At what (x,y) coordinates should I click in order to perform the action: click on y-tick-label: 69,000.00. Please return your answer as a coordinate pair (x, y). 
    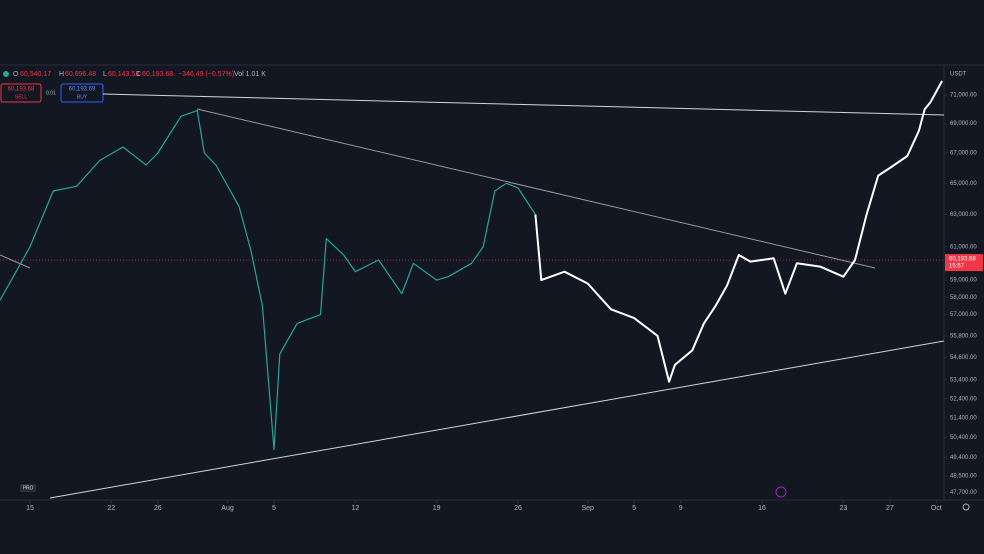
    Looking at the image, I should click on (963, 124).